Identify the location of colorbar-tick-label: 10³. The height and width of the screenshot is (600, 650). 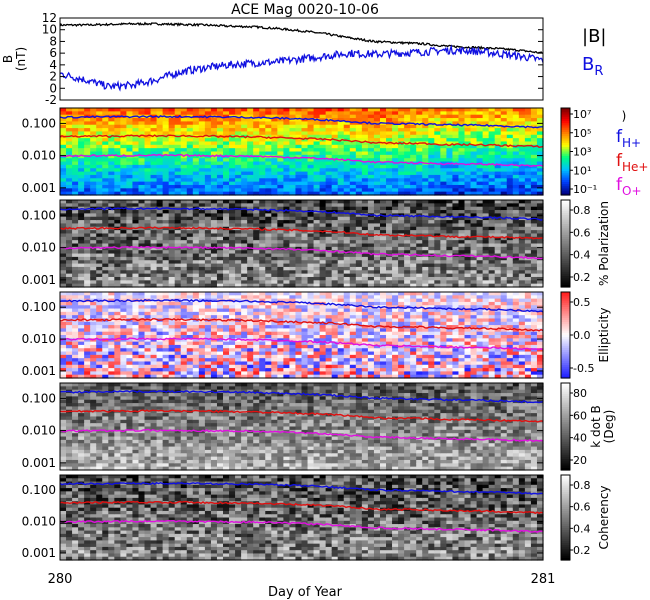
(582, 152).